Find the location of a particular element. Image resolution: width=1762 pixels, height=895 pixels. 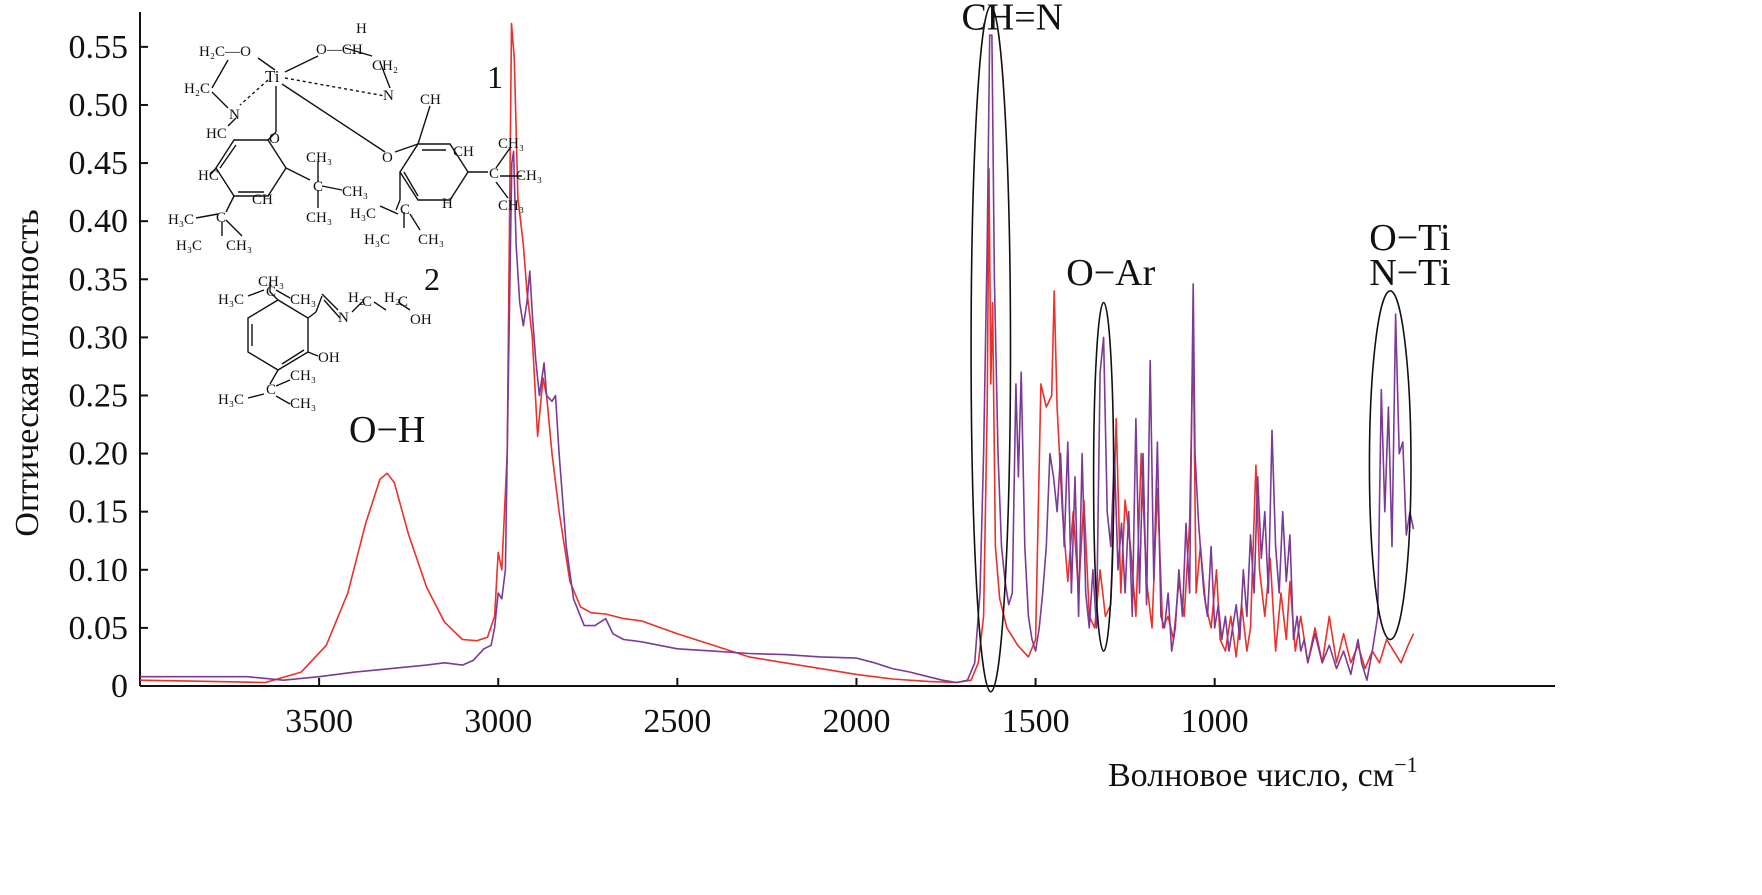

structure-1-number: 1 is located at coordinates (495, 77).